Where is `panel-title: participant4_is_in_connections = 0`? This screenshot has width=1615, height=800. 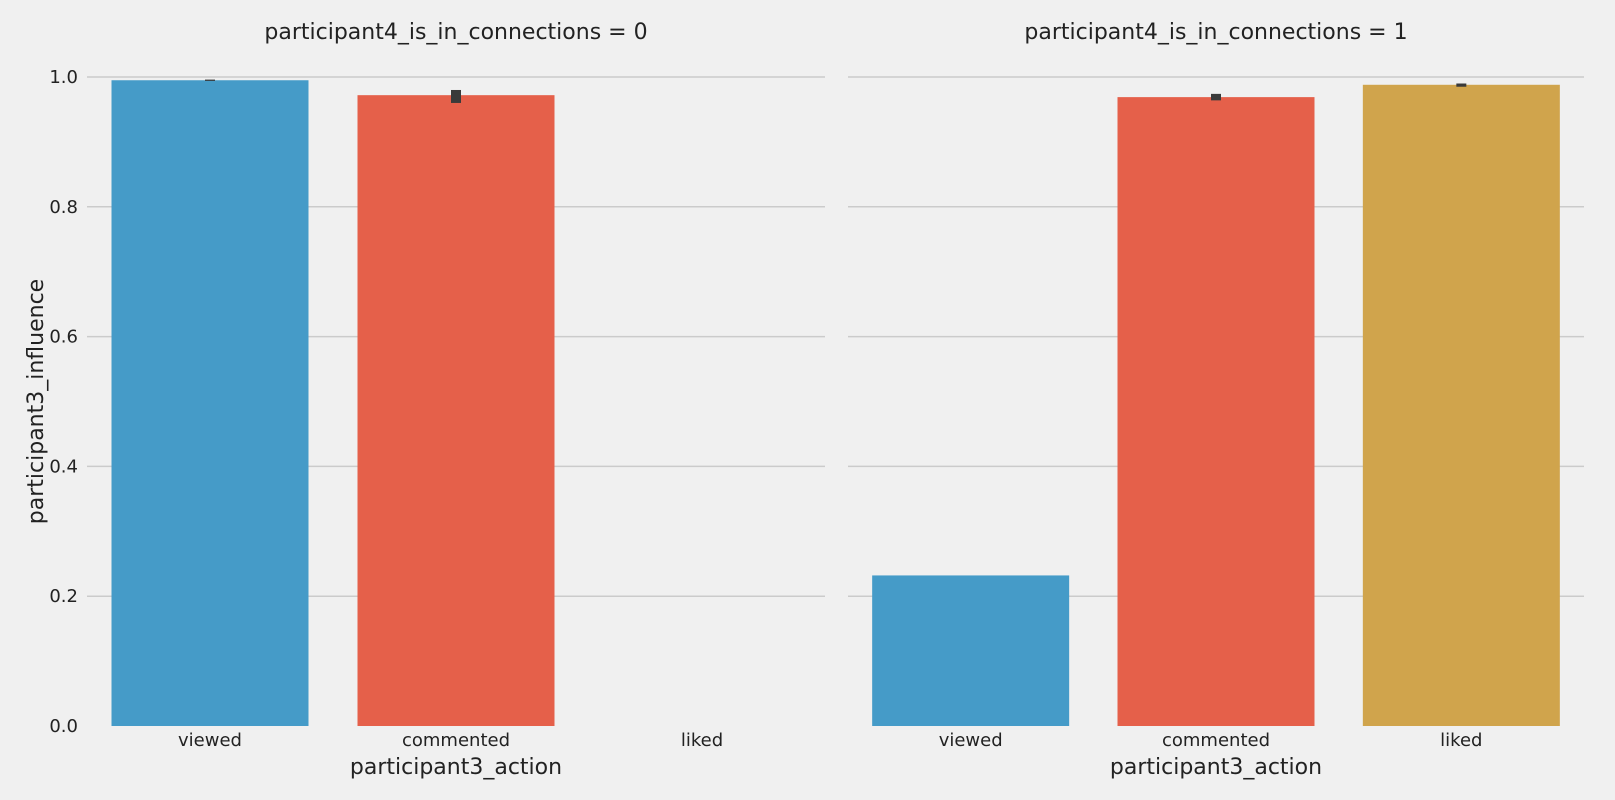 panel-title: participant4_is_in_connections = 0 is located at coordinates (455, 32).